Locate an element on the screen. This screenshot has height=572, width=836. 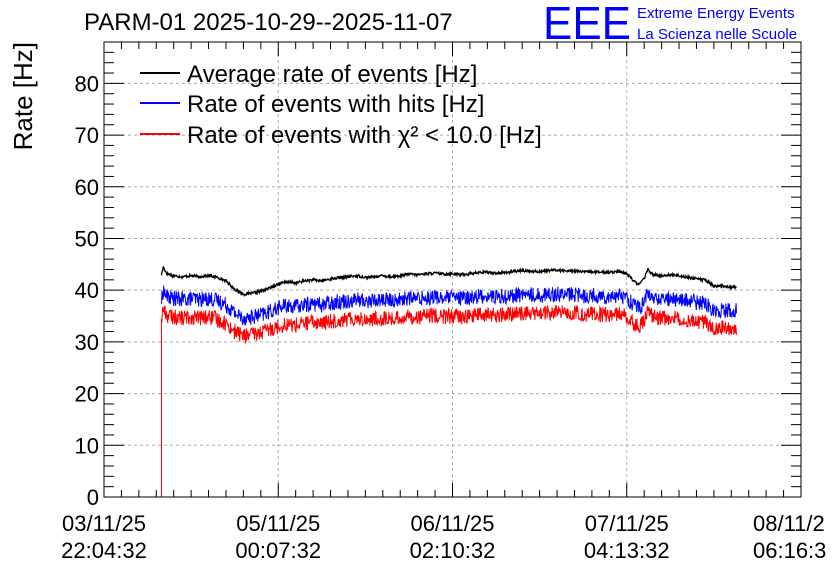
y-tick-label-1: 10 is located at coordinates (87, 445).